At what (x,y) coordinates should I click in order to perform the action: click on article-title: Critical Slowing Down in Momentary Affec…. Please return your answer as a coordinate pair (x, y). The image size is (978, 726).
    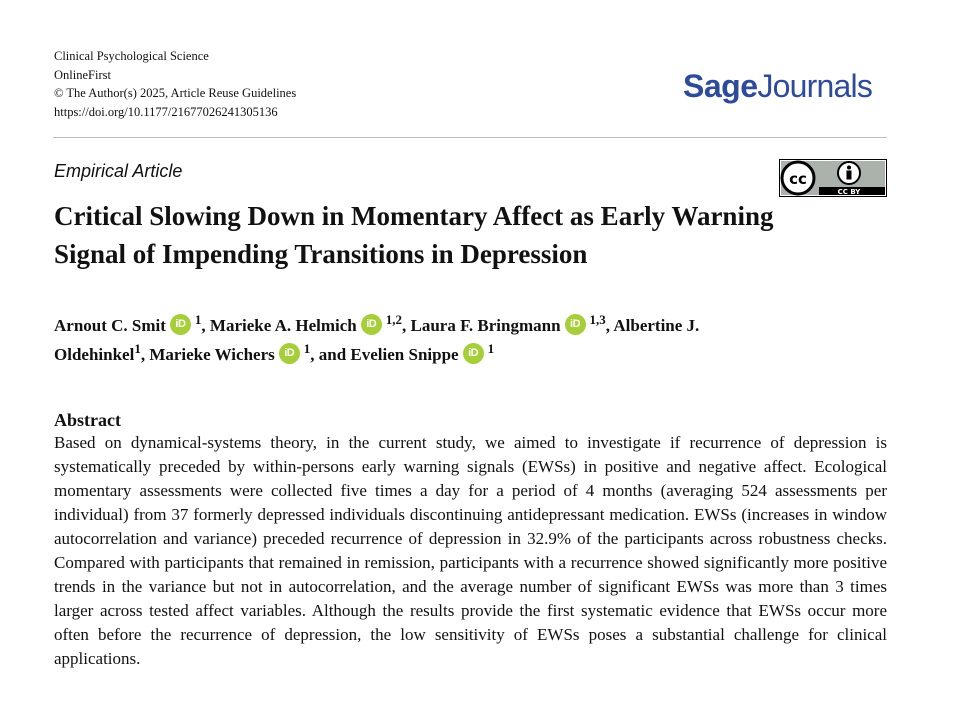
    Looking at the image, I should click on (414, 235).